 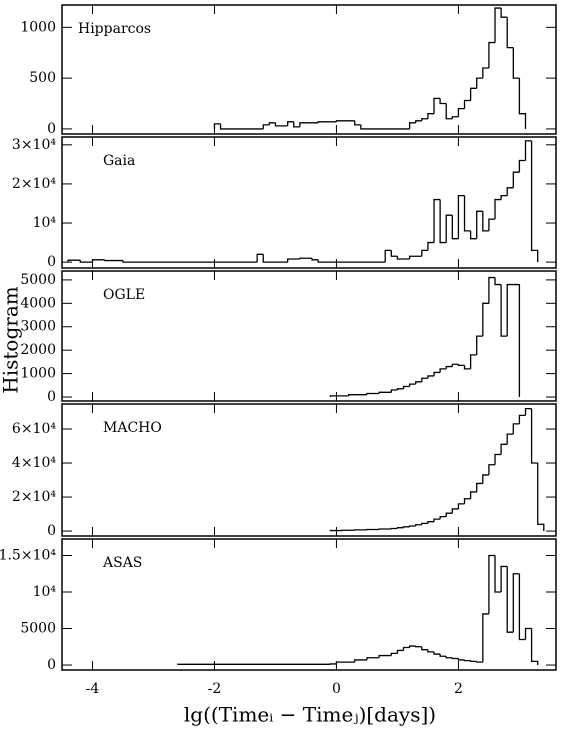 I want to click on x-tick-label: 0, so click(x=336, y=689).